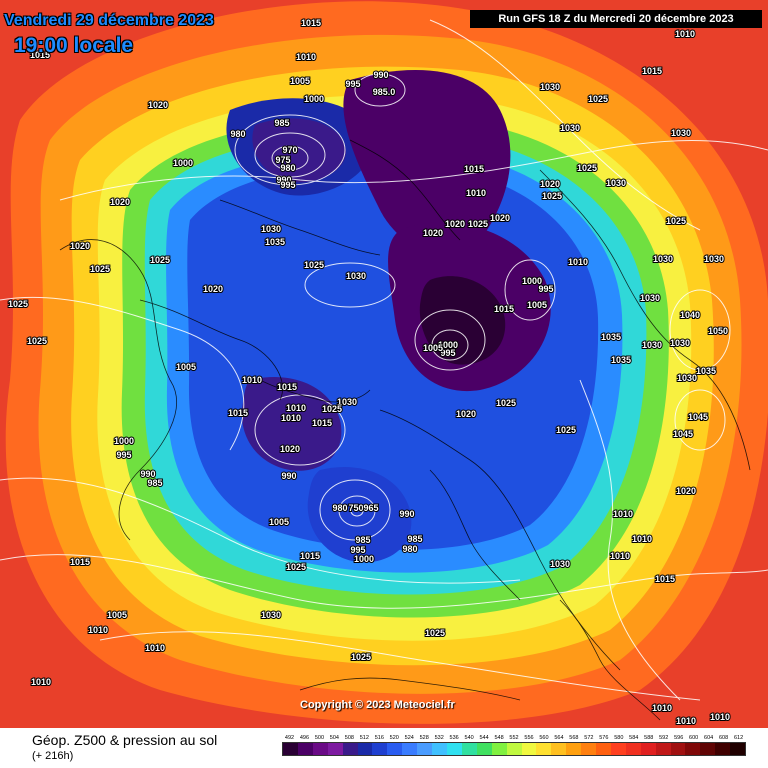 The image size is (768, 768). Describe the element at coordinates (289, 738) in the screenshot. I see `scale-tick: 492` at that location.